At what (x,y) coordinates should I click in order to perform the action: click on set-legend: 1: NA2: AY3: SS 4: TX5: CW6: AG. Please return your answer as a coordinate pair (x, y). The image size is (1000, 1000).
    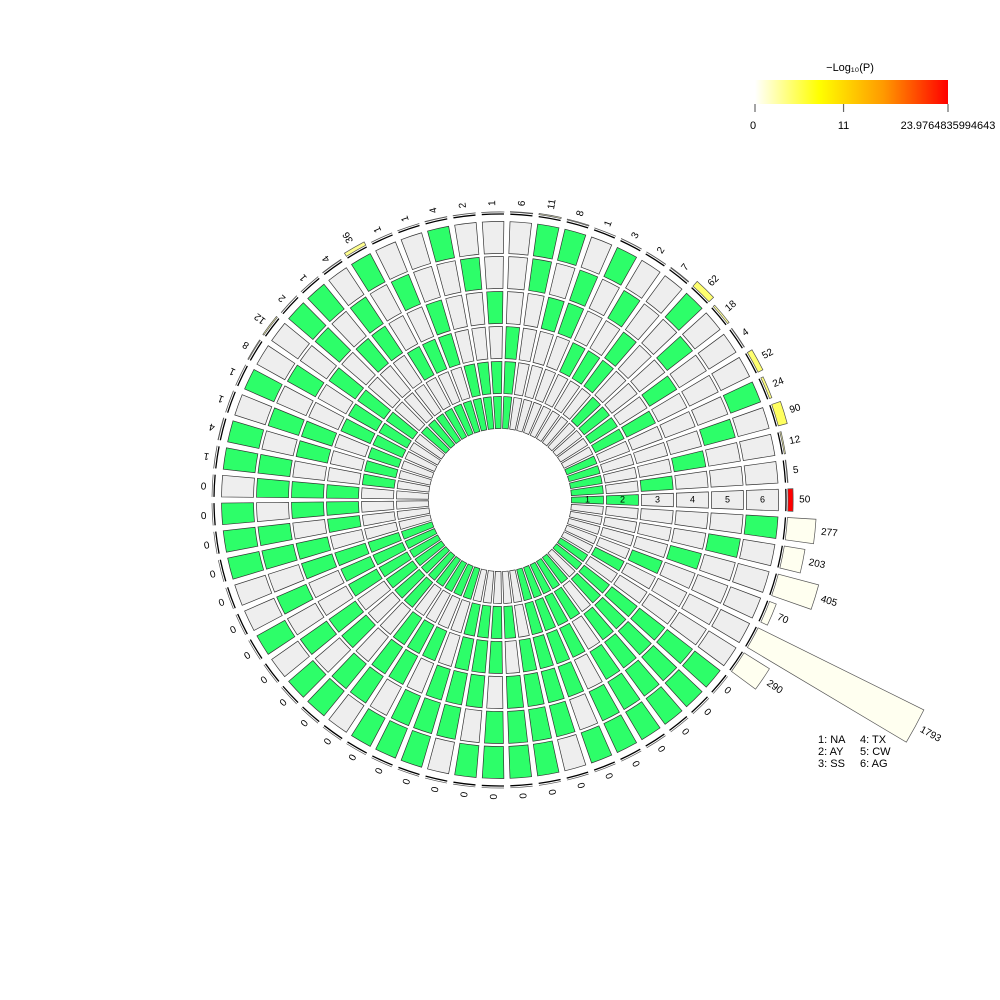
    Looking at the image, I should click on (854, 752).